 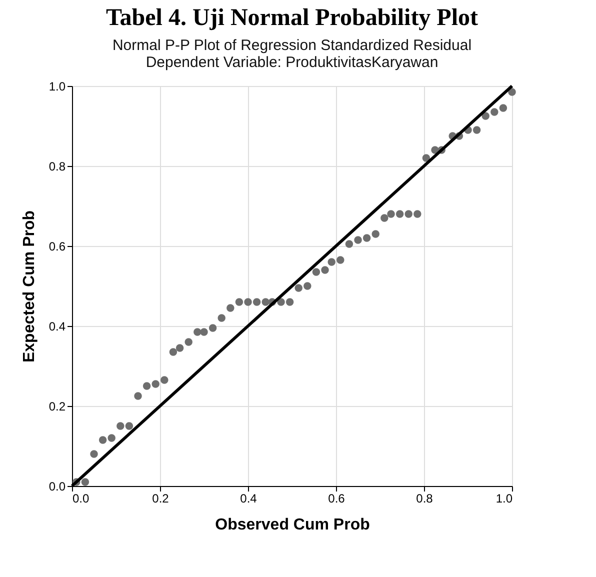 I want to click on x-tick-label: 0.0, so click(x=81, y=499).